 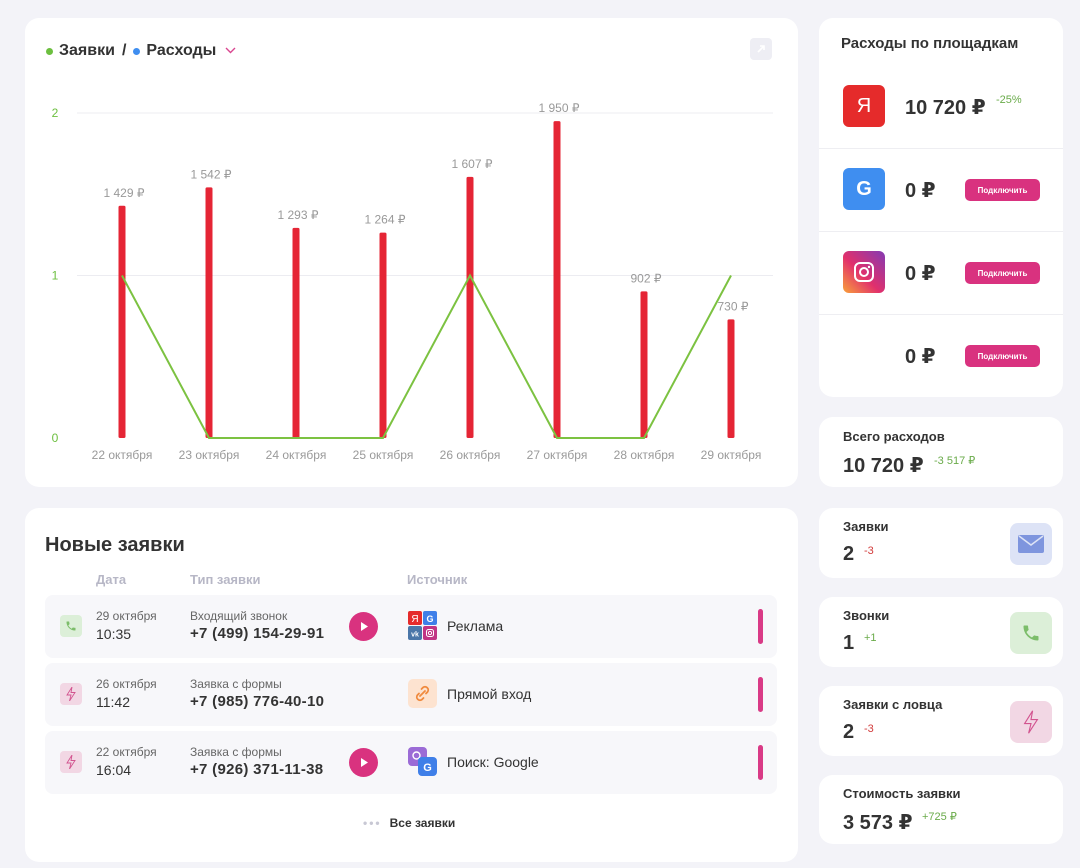 What do you see at coordinates (298, 215) in the screenshot?
I see `bar-value-label: 1 293 ₽` at bounding box center [298, 215].